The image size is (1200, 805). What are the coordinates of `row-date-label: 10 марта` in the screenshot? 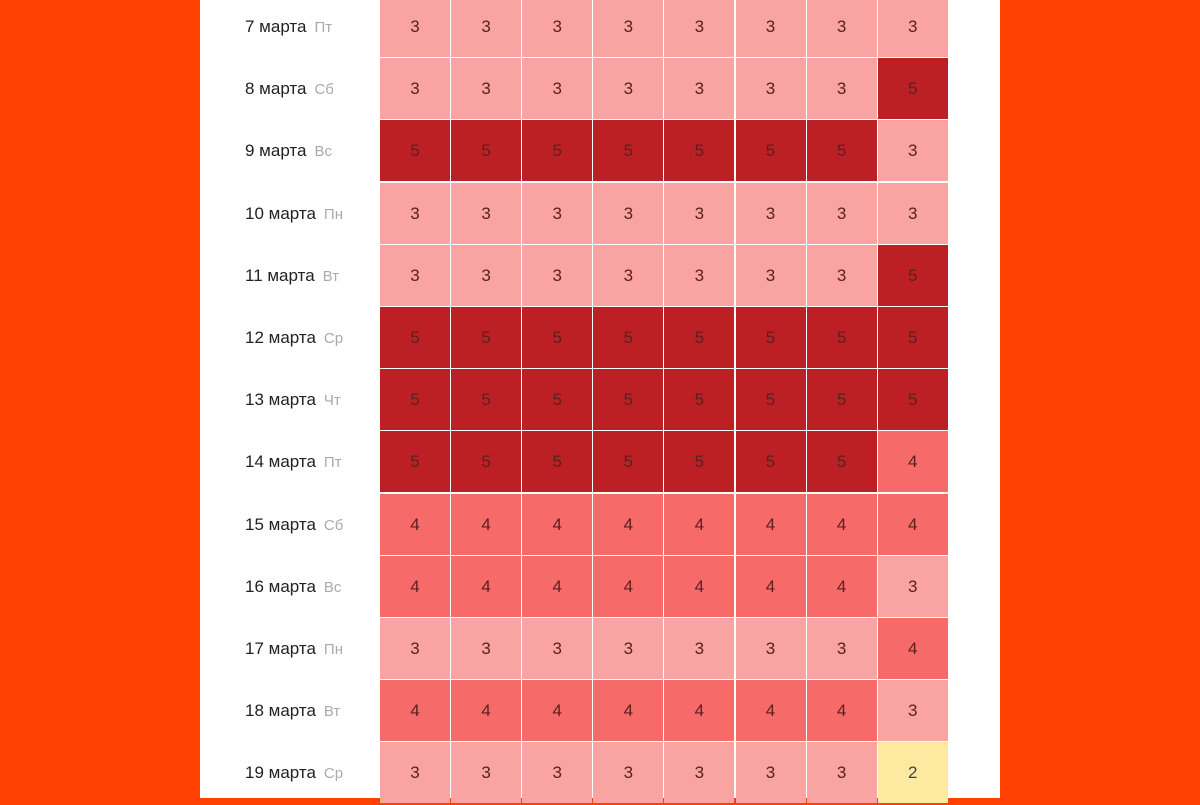 It's located at (280, 213).